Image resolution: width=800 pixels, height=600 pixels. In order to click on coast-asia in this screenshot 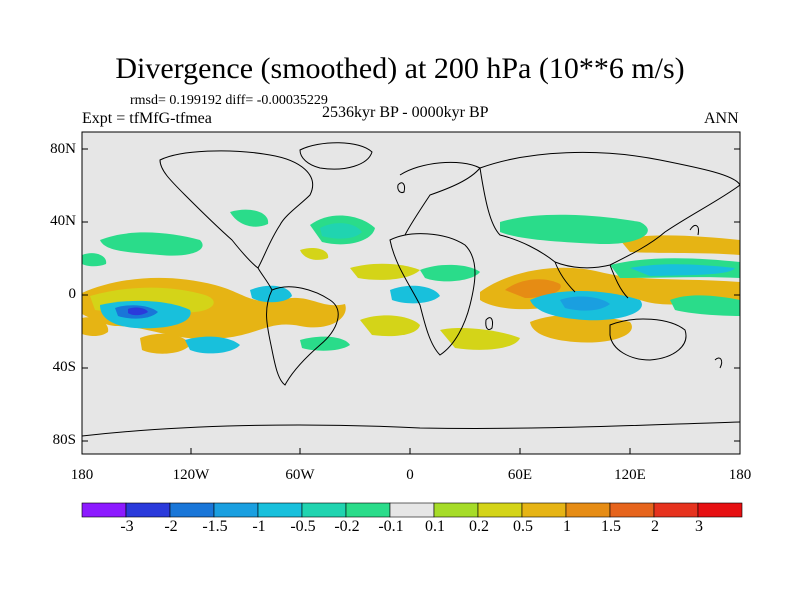, I will do `click(609, 210)`.